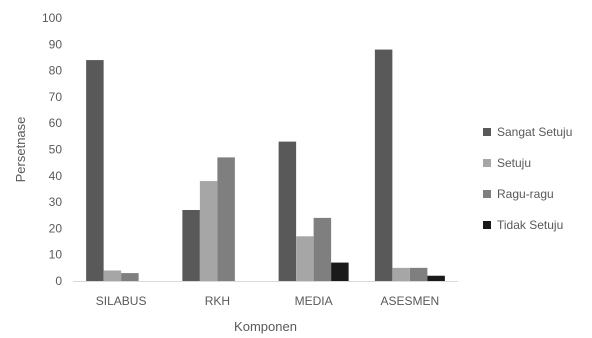  I want to click on bar-setuju-silabus, so click(112, 275).